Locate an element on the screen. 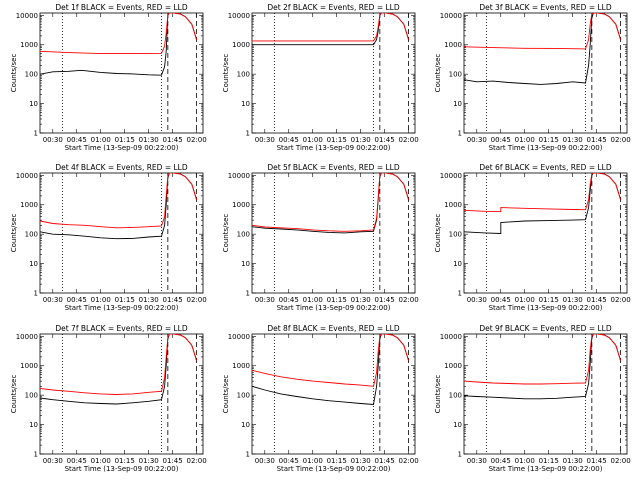  plot-title: Det 2f BLACK = Events, RED = LLD is located at coordinates (333, 7).